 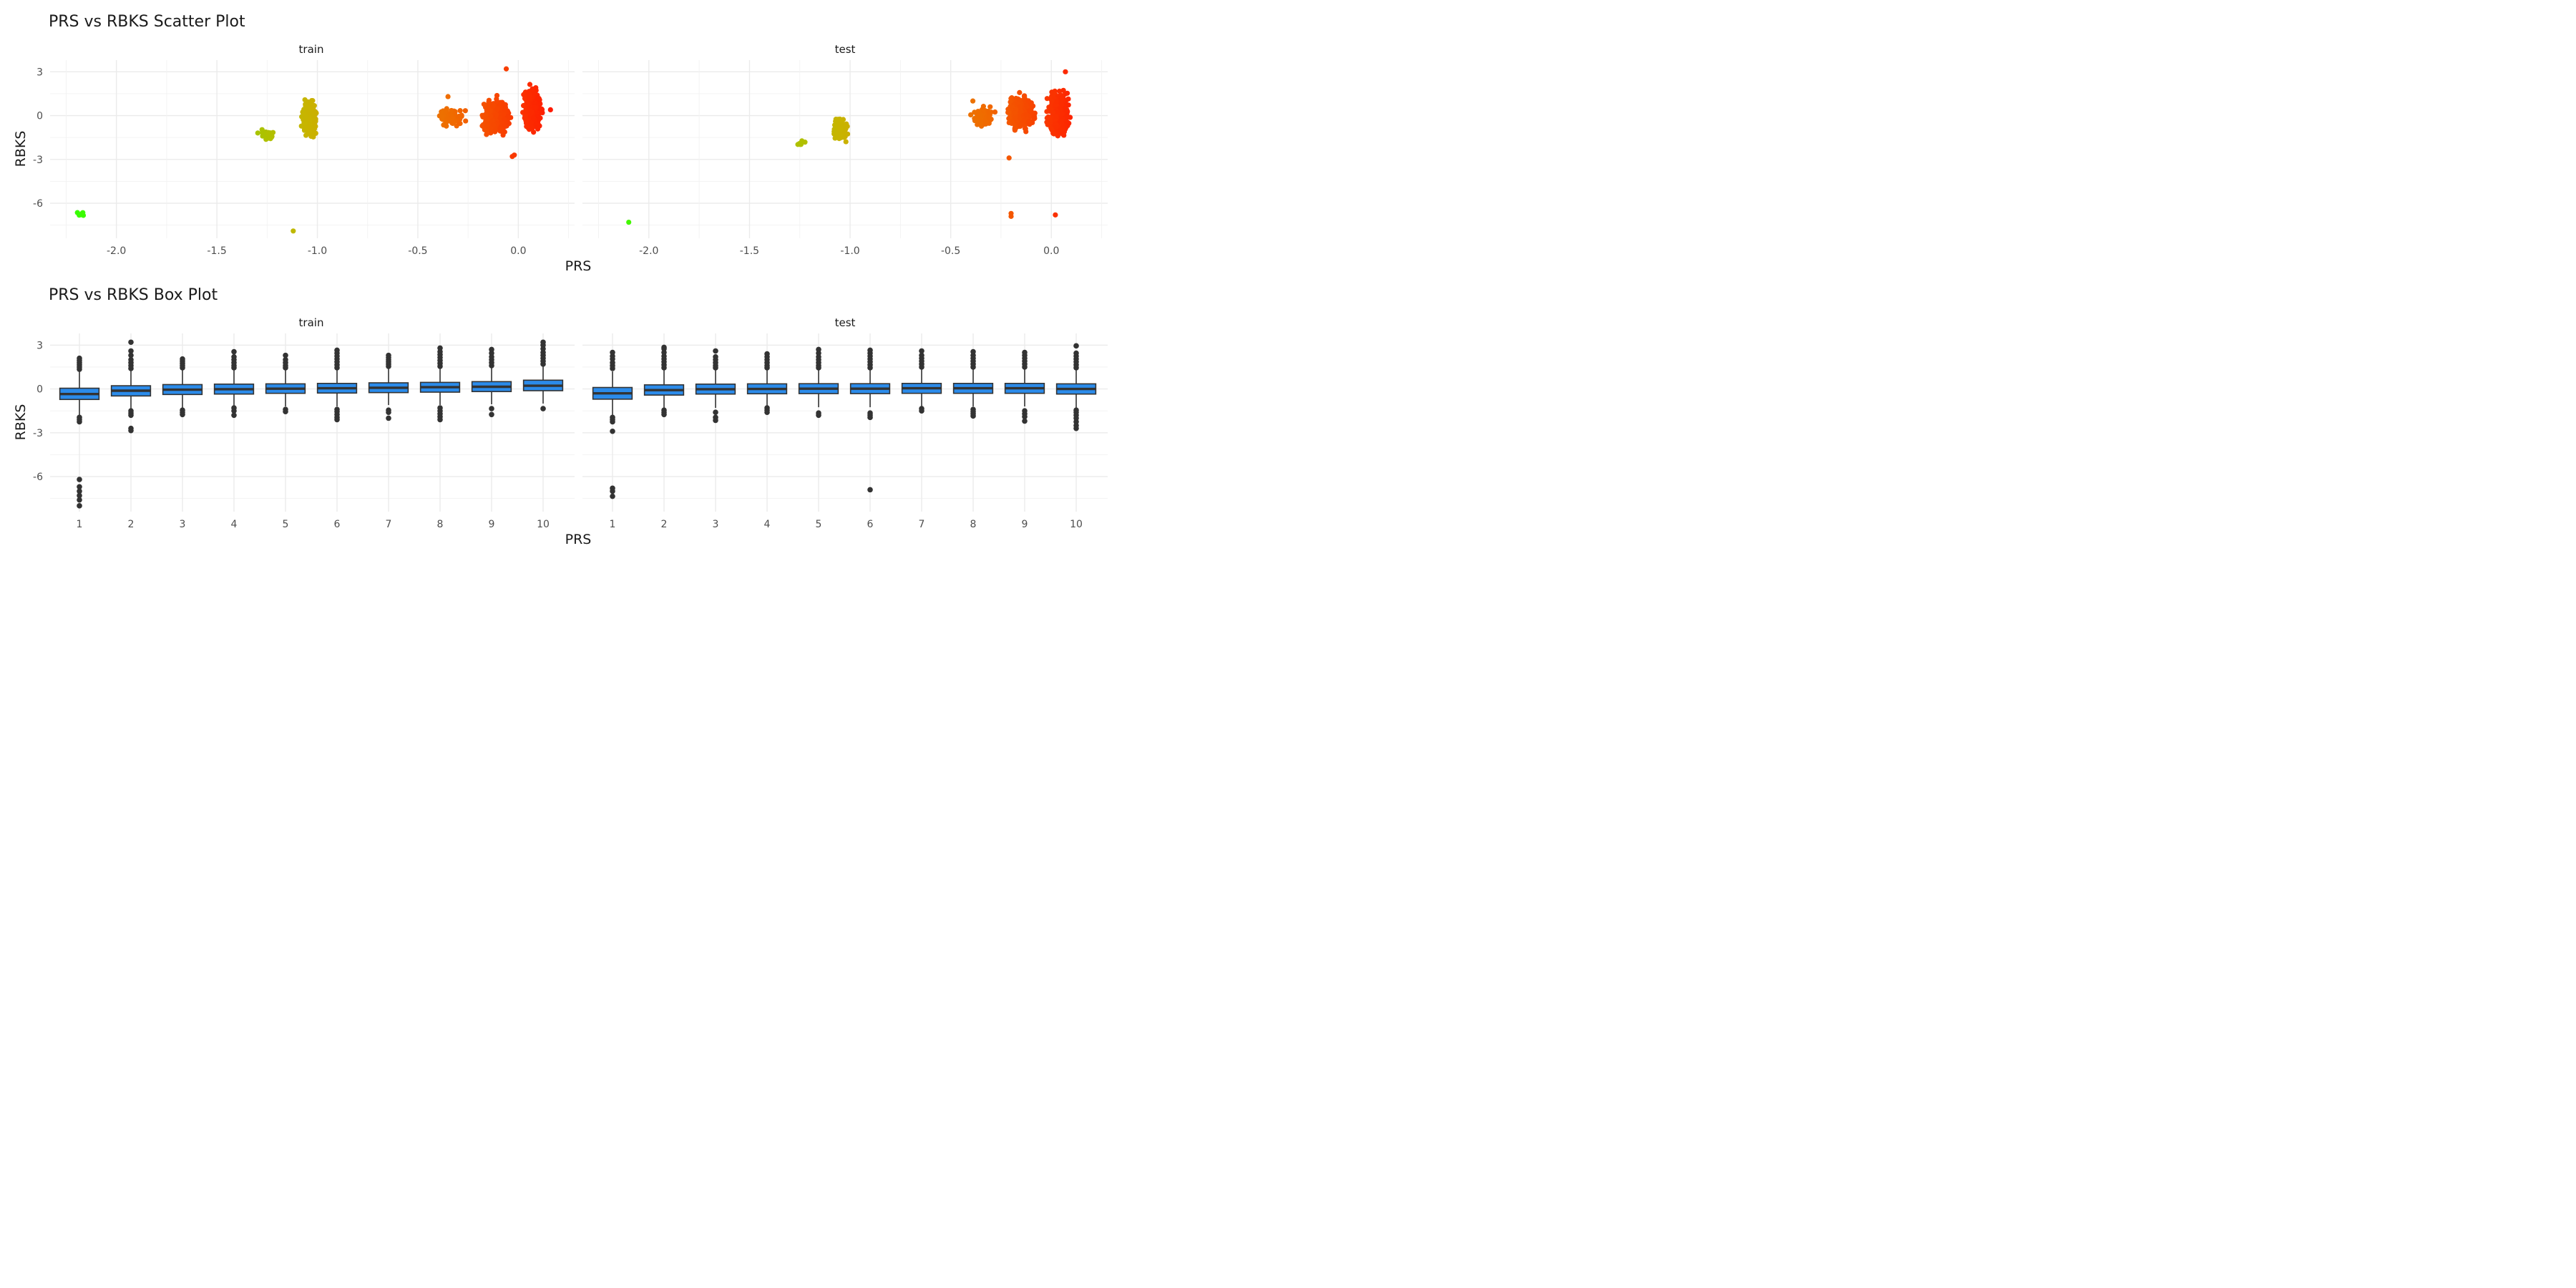 I want to click on box-x-tick-label: 6, so click(x=337, y=524).